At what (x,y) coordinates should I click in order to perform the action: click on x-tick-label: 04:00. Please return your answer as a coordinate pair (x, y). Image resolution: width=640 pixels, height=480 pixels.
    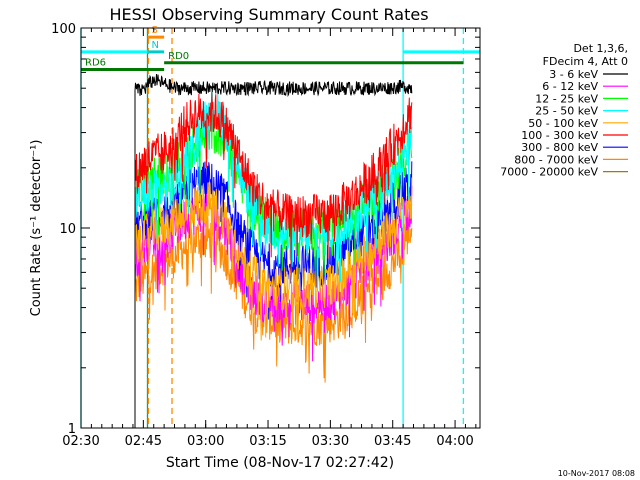
    Looking at the image, I should click on (454, 441).